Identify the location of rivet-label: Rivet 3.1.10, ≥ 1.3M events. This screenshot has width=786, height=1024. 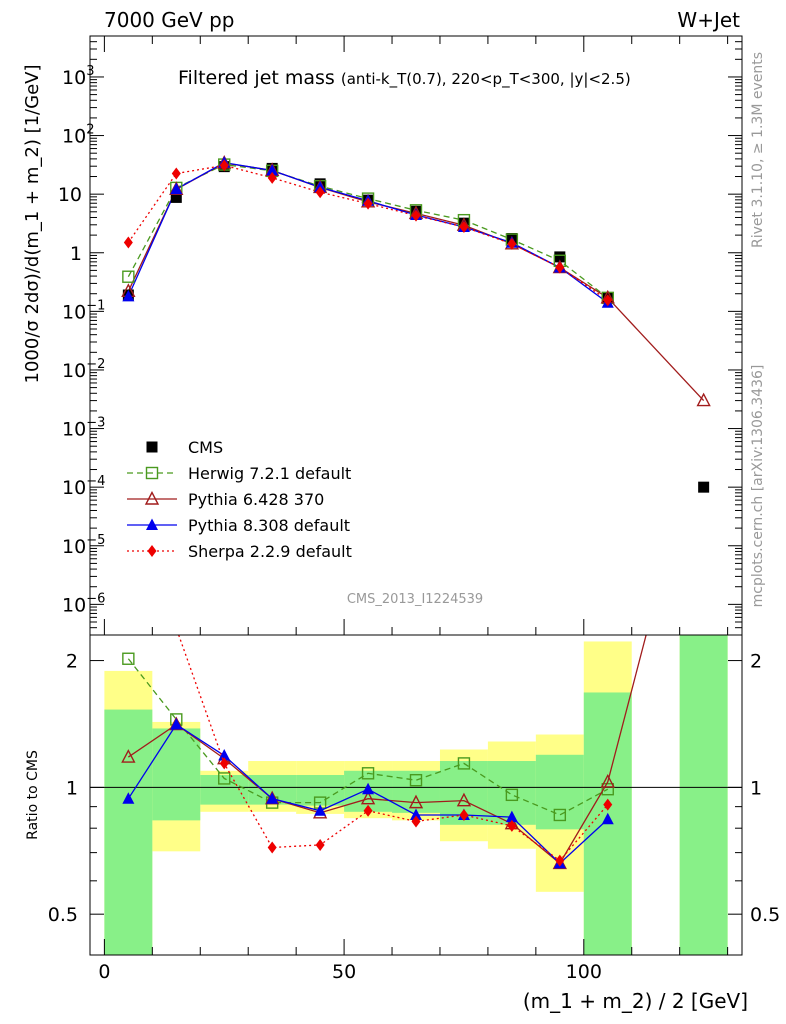
(758, 150).